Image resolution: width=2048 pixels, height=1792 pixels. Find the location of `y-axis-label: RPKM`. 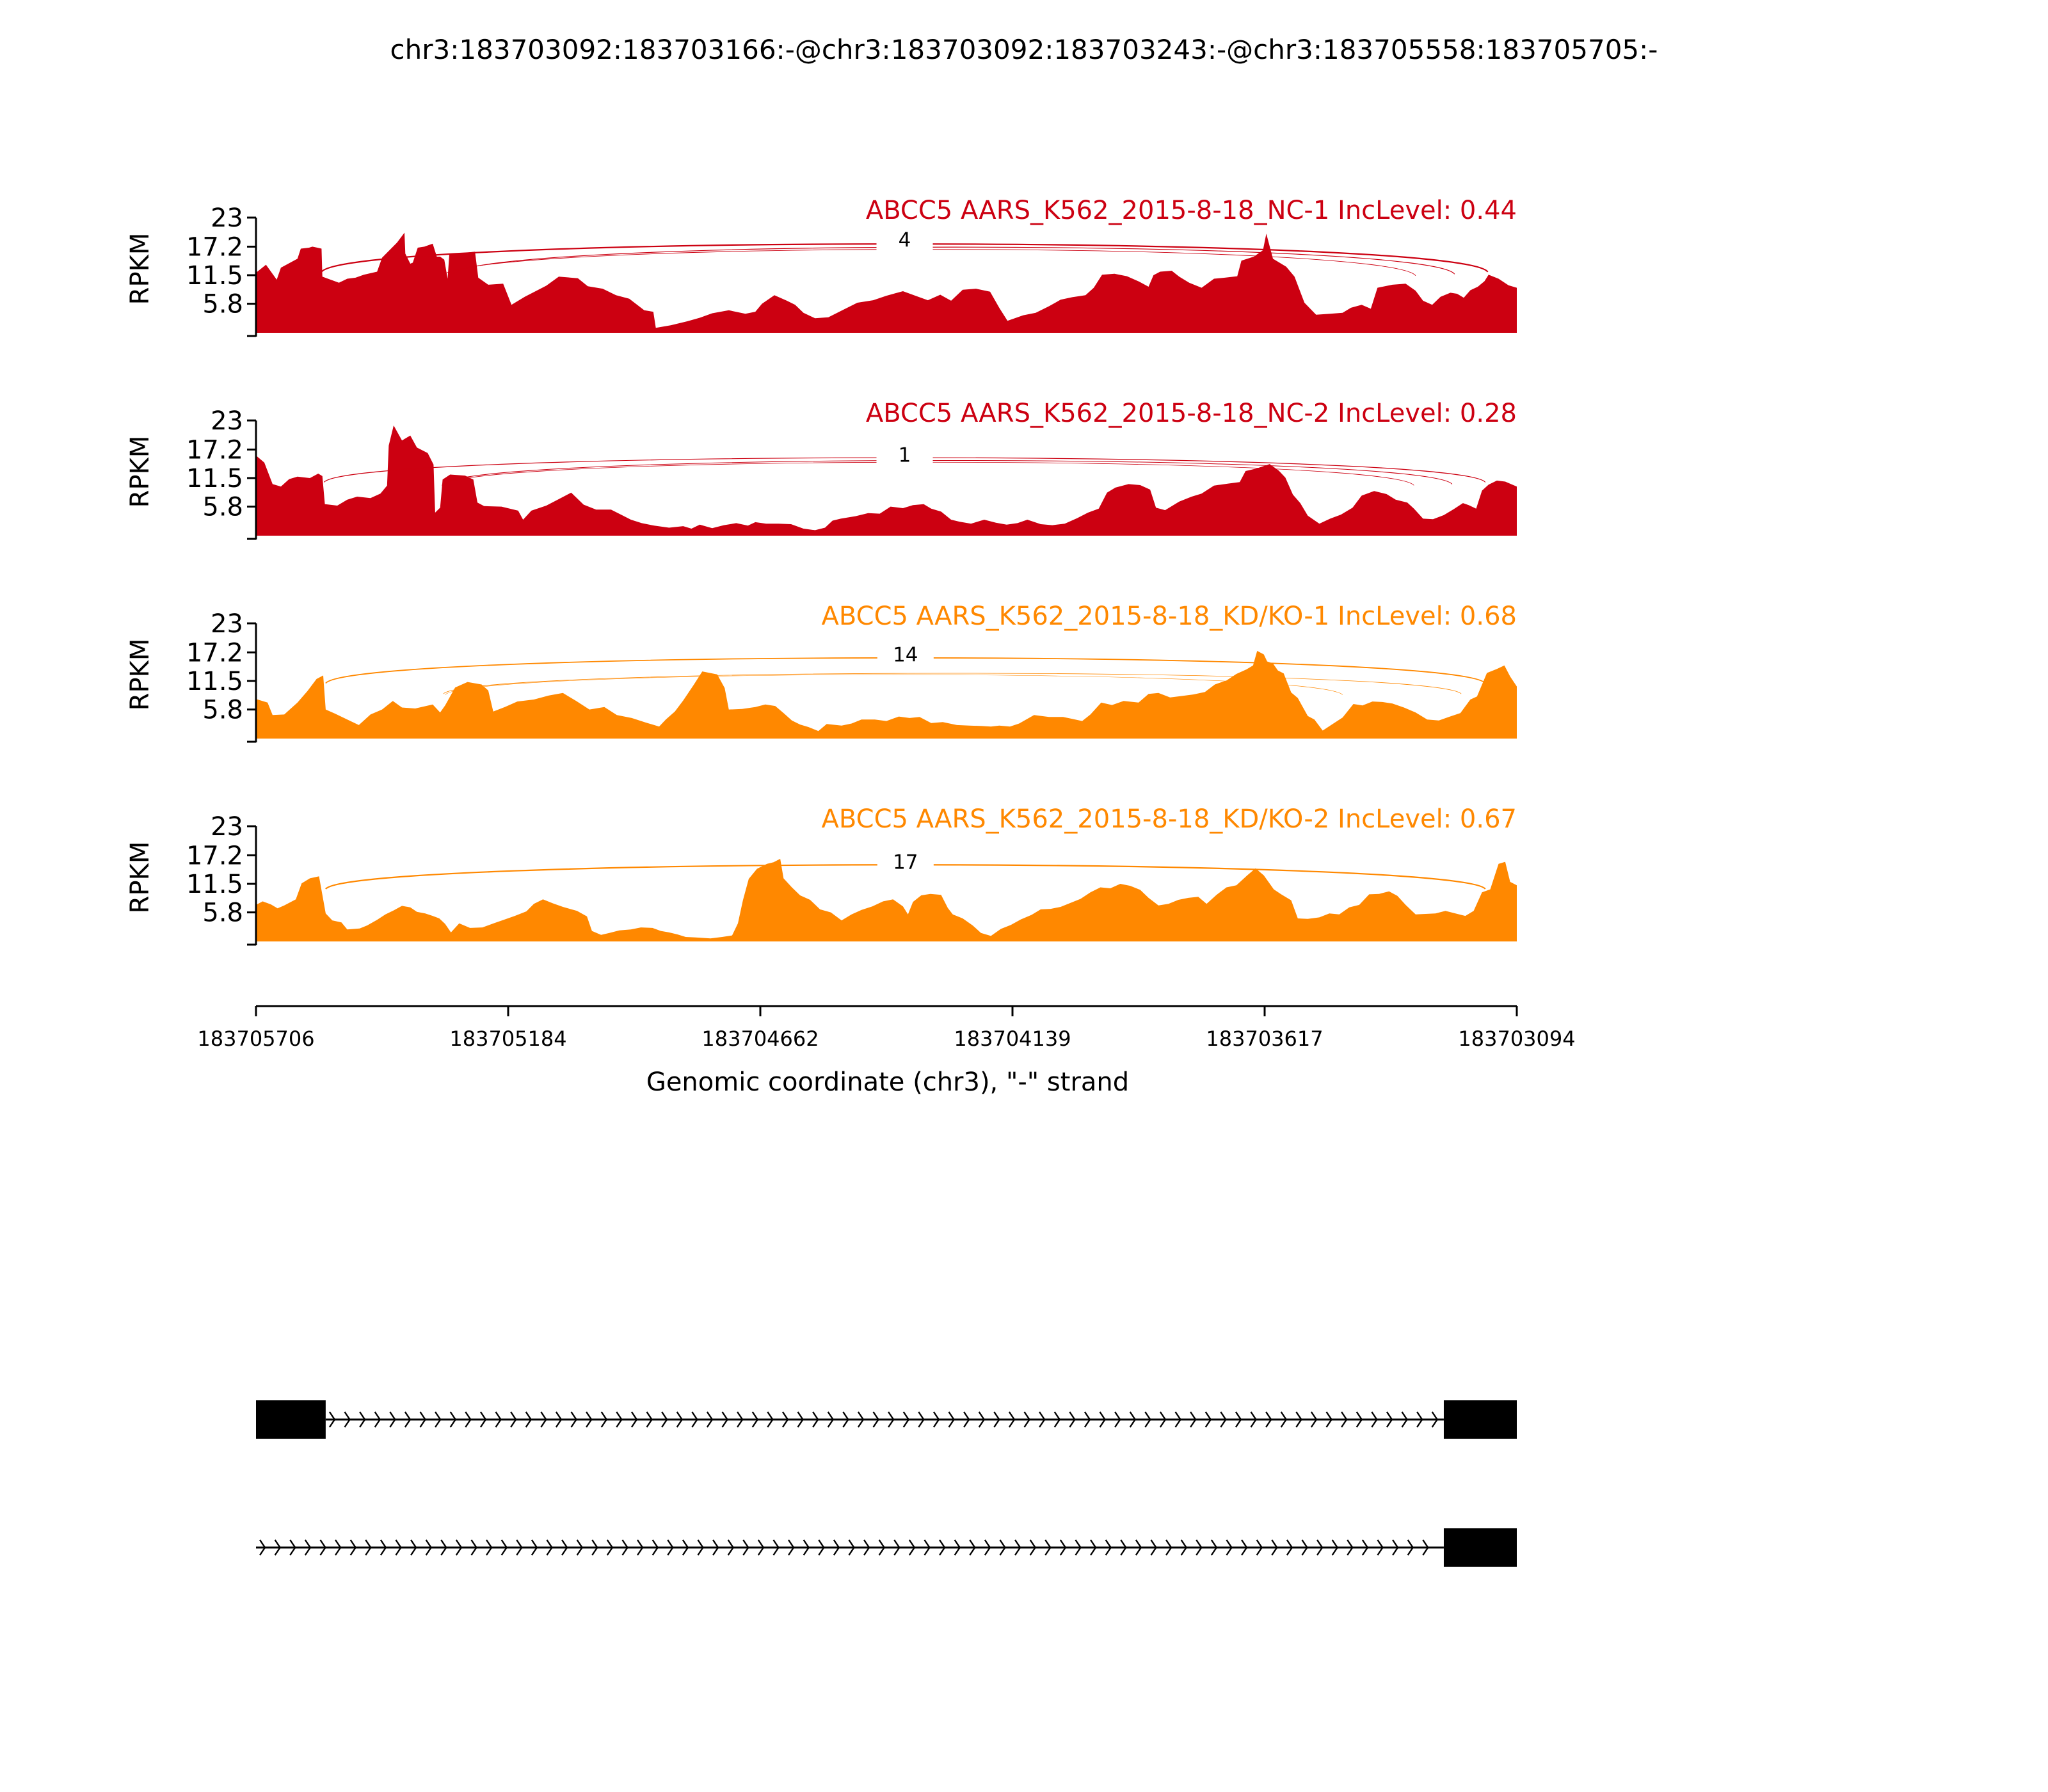

y-axis-label: RPKM is located at coordinates (140, 675).